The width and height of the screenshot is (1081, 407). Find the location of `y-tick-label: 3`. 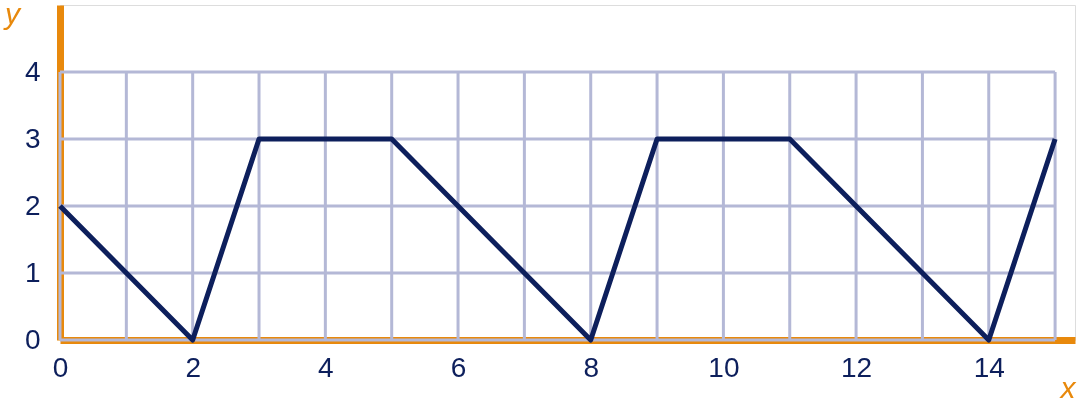

y-tick-label: 3 is located at coordinates (32, 138).